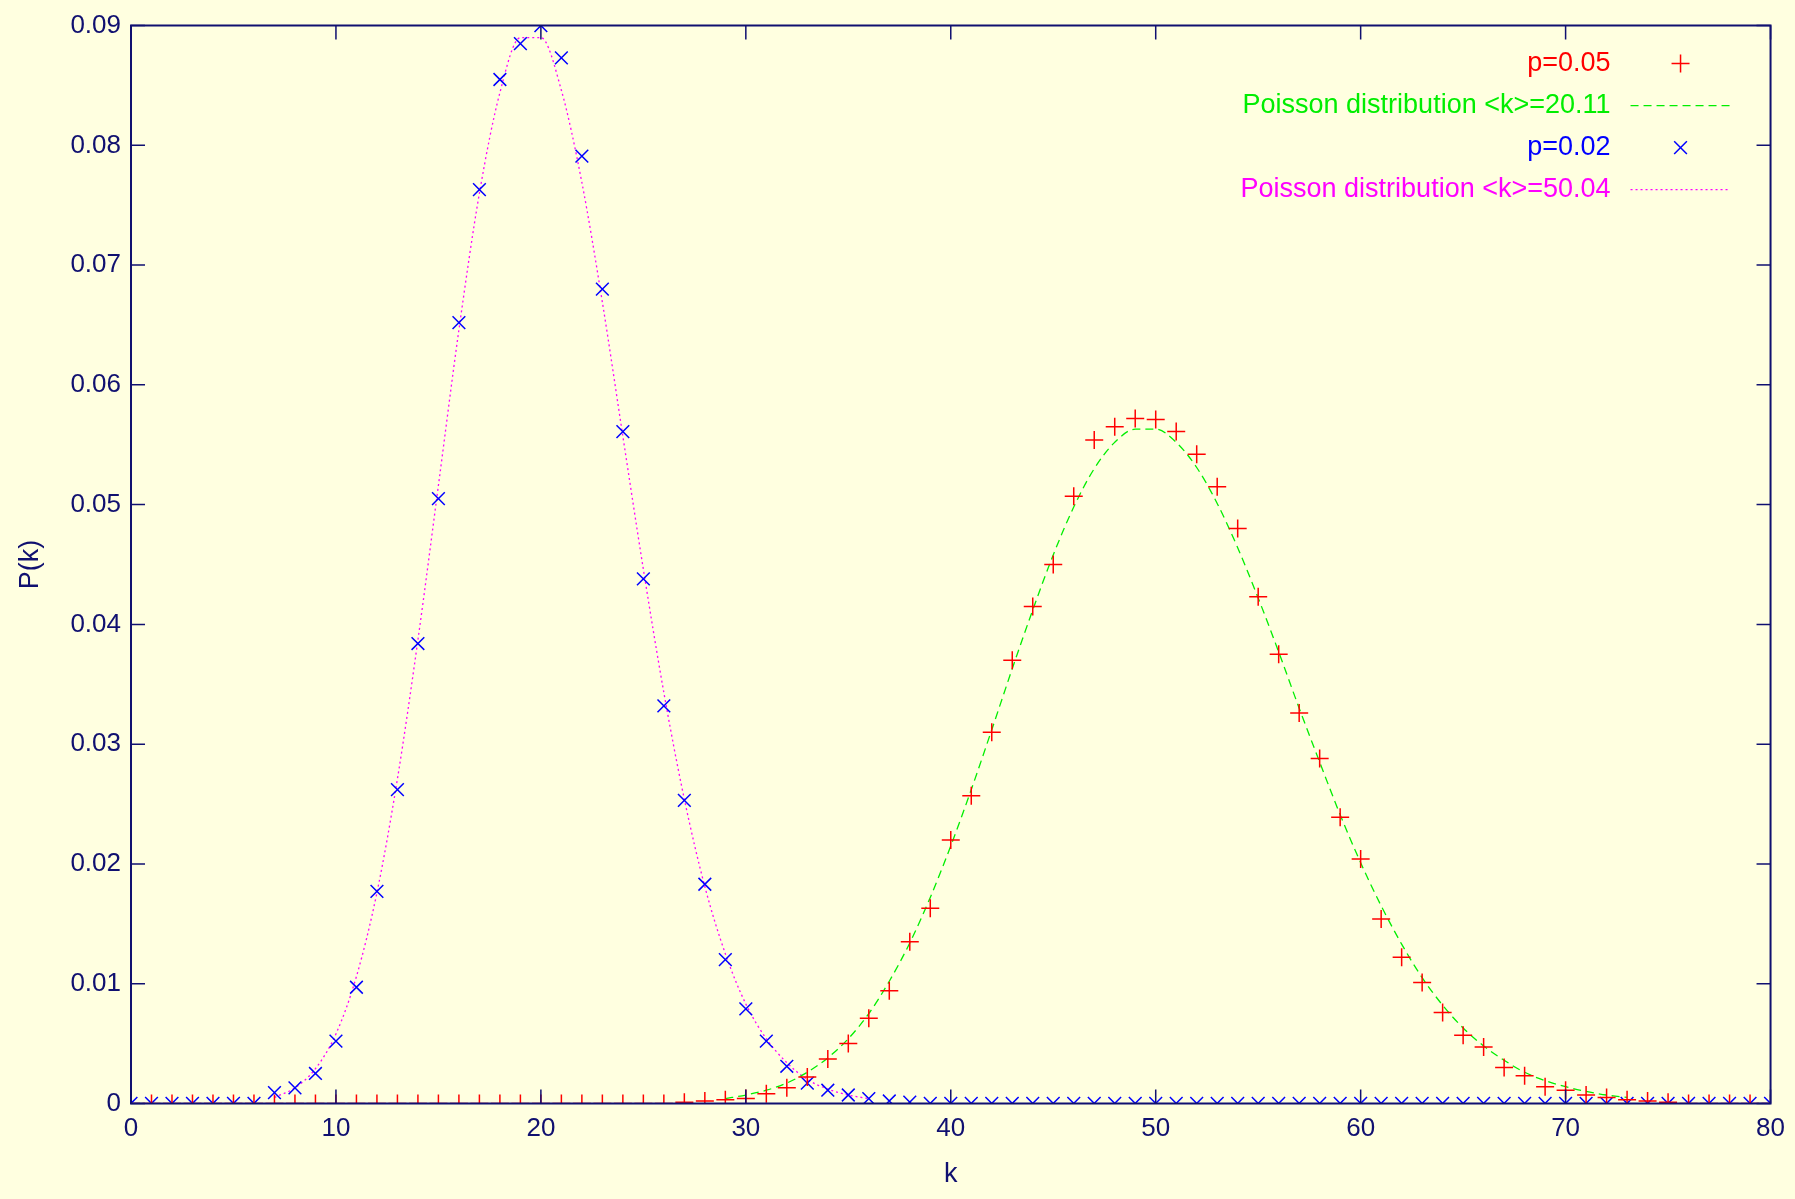 The height and width of the screenshot is (1199, 1795). I want to click on y-axis-title: P(k), so click(28, 564).